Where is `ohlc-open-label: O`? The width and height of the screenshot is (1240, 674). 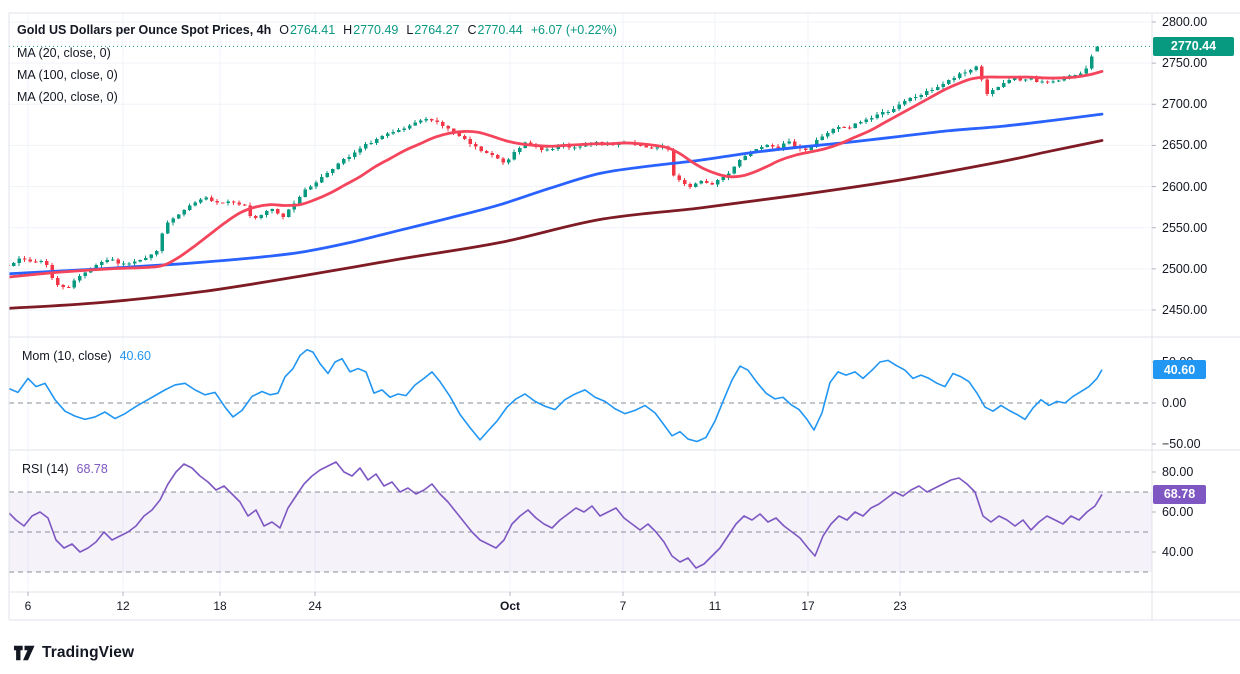
ohlc-open-label: O is located at coordinates (284, 30).